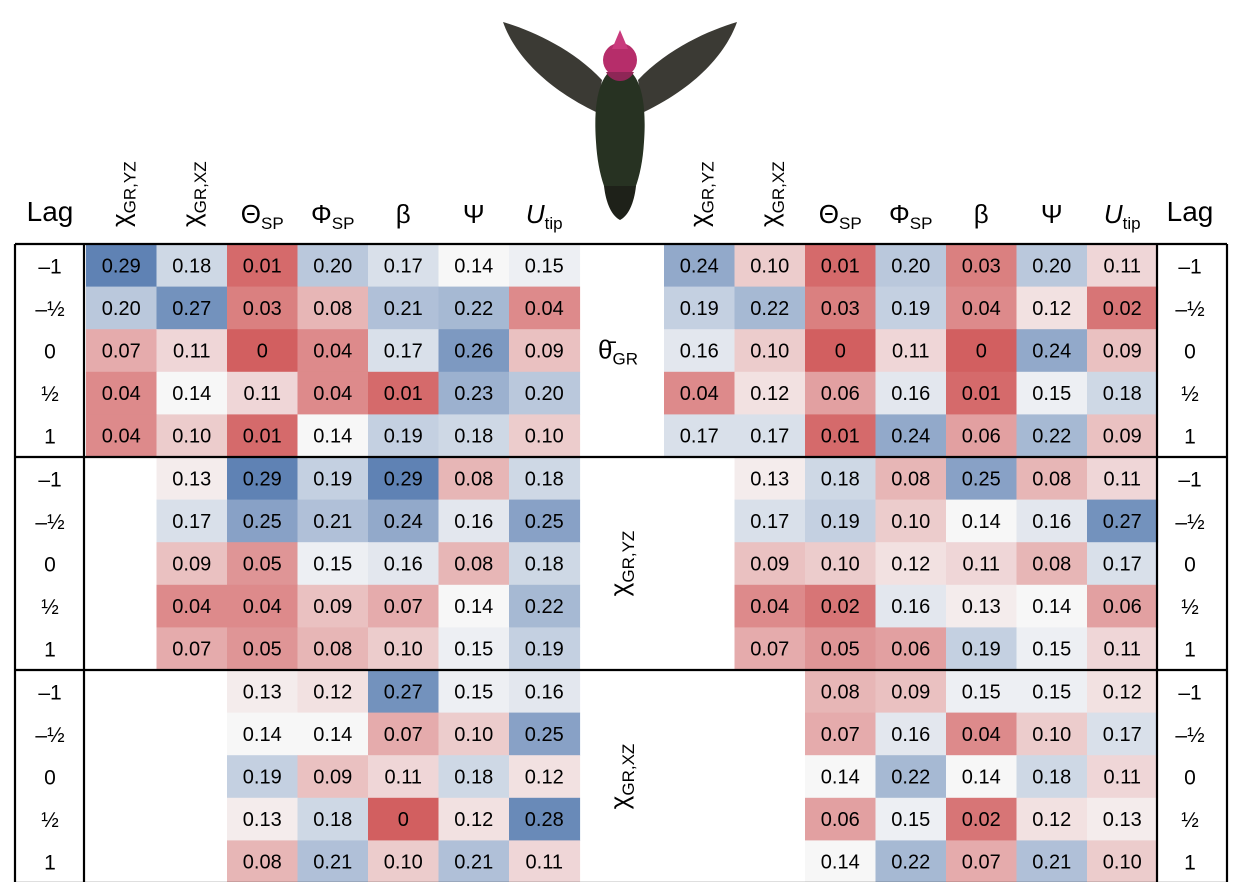 This screenshot has width=1239, height=882. Describe the element at coordinates (262, 565) in the screenshot. I see `cell-value-label: 0.05` at that location.